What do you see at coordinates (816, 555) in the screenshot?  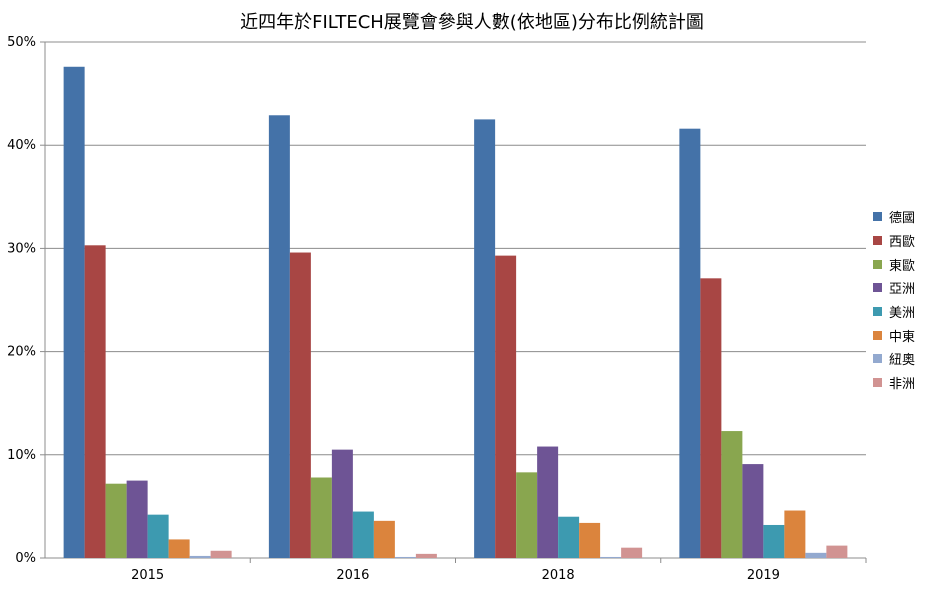 I see `bar-紐奧-2019` at bounding box center [816, 555].